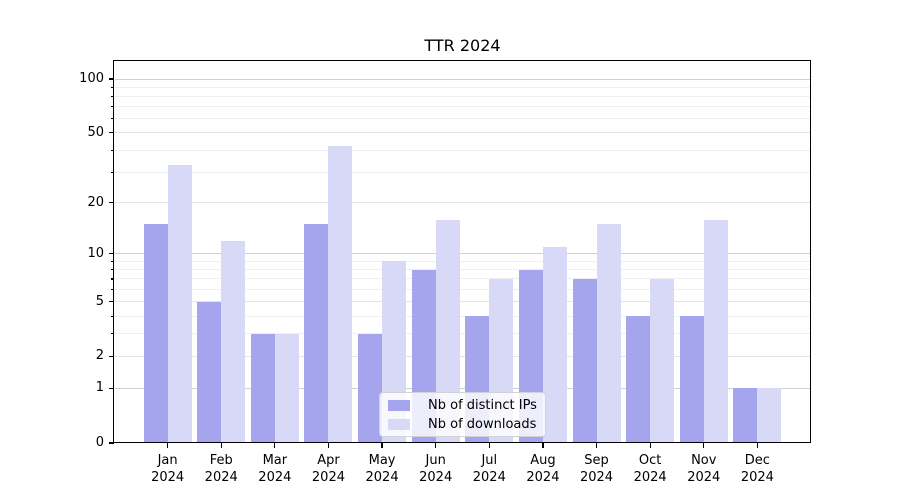 This screenshot has height=500, width=900. I want to click on y-tick-label: 100, so click(91, 78).